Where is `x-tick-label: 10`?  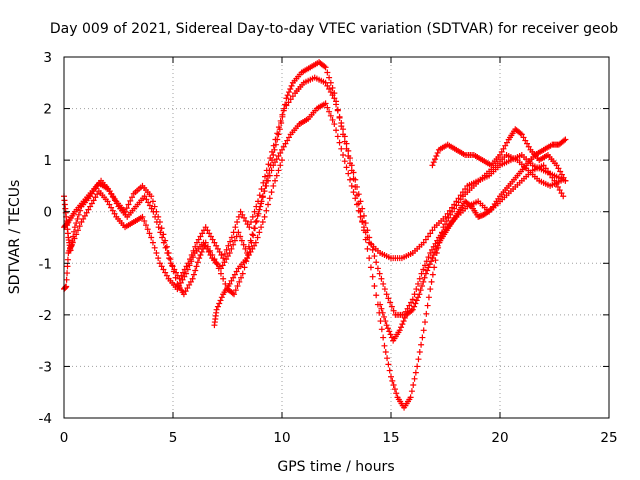 x-tick-label: 10 is located at coordinates (281, 438).